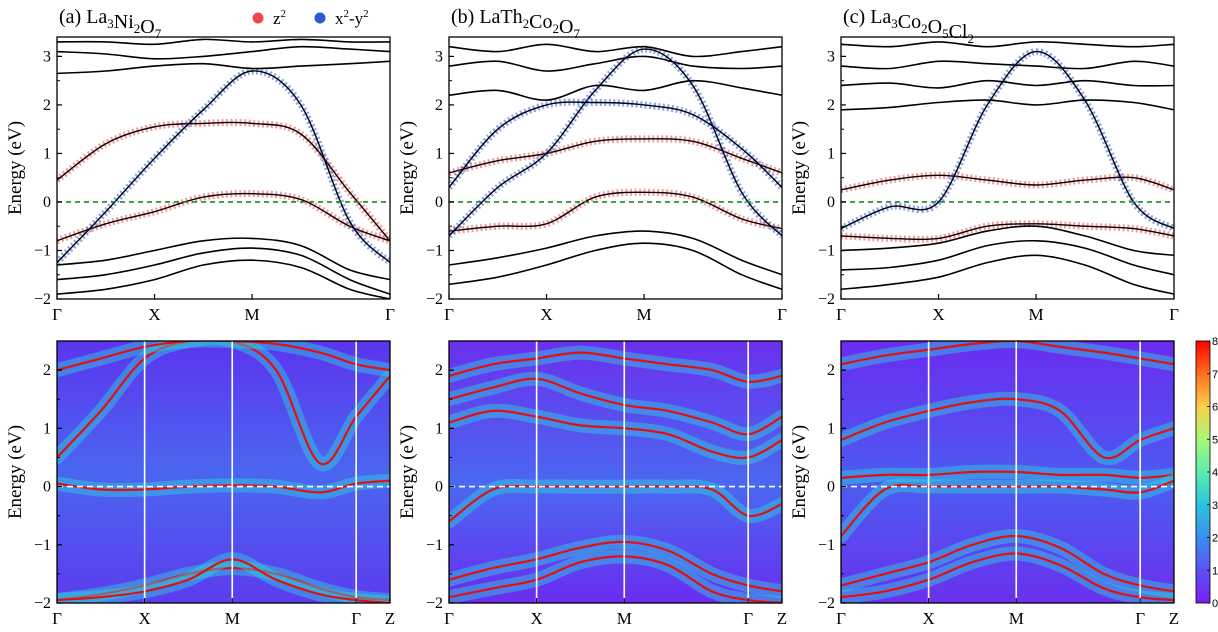 The height and width of the screenshot is (632, 1218). What do you see at coordinates (908, 26) in the screenshot?
I see `panel-title: (c) La3Co2O5Cl2` at bounding box center [908, 26].